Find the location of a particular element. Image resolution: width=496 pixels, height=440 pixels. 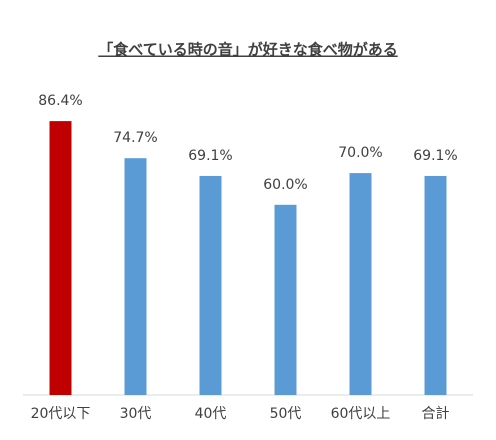

x-tick-label: 60代以上 is located at coordinates (361, 414).